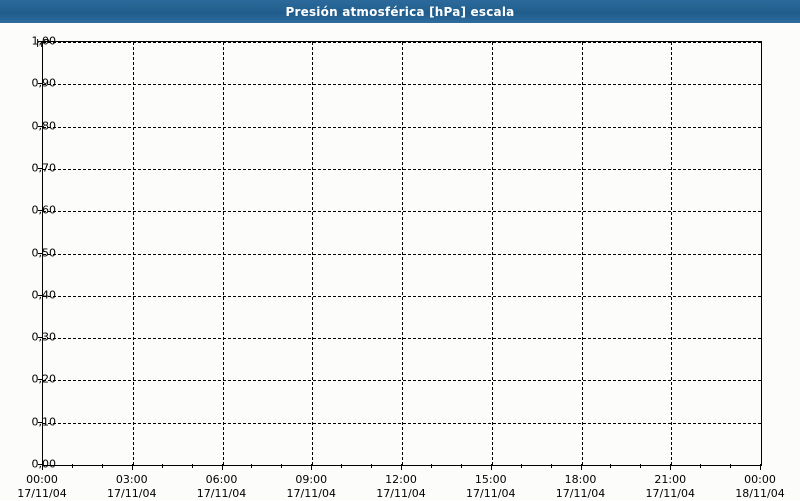 The height and width of the screenshot is (501, 800). What do you see at coordinates (44, 252) in the screenshot?
I see `y-axis-tick-label: 0,50` at bounding box center [44, 252].